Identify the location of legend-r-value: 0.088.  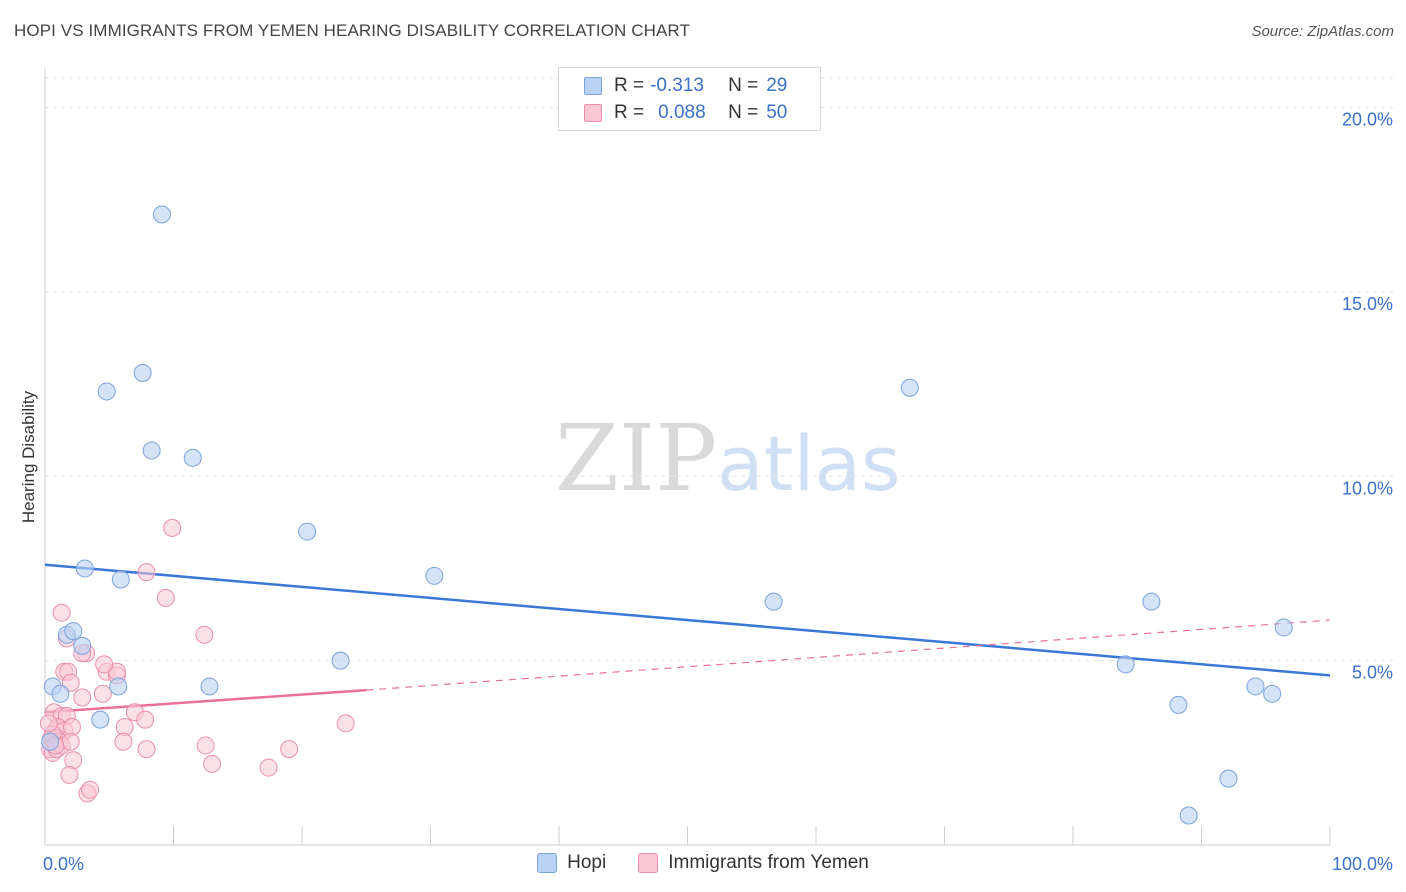
(682, 112).